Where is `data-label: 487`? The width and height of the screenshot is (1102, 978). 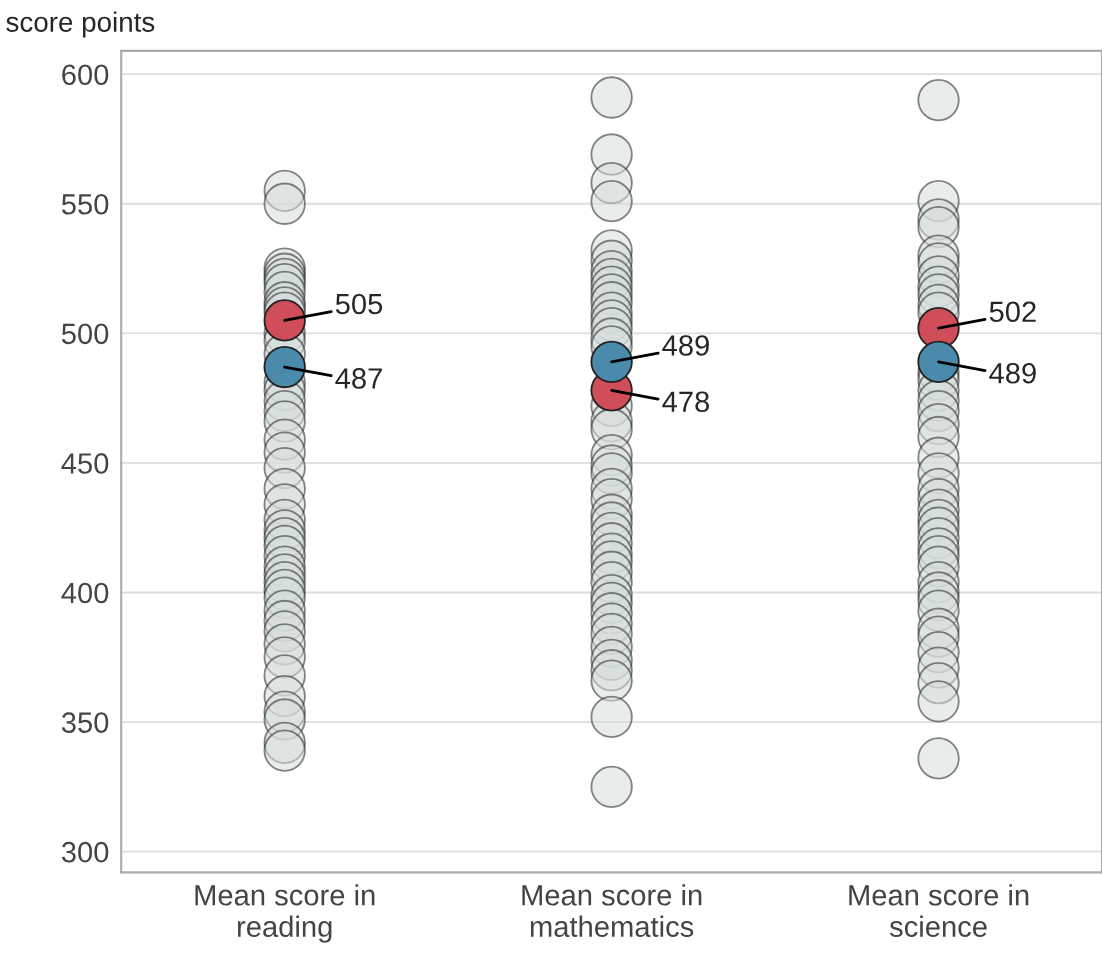 data-label: 487 is located at coordinates (358, 378).